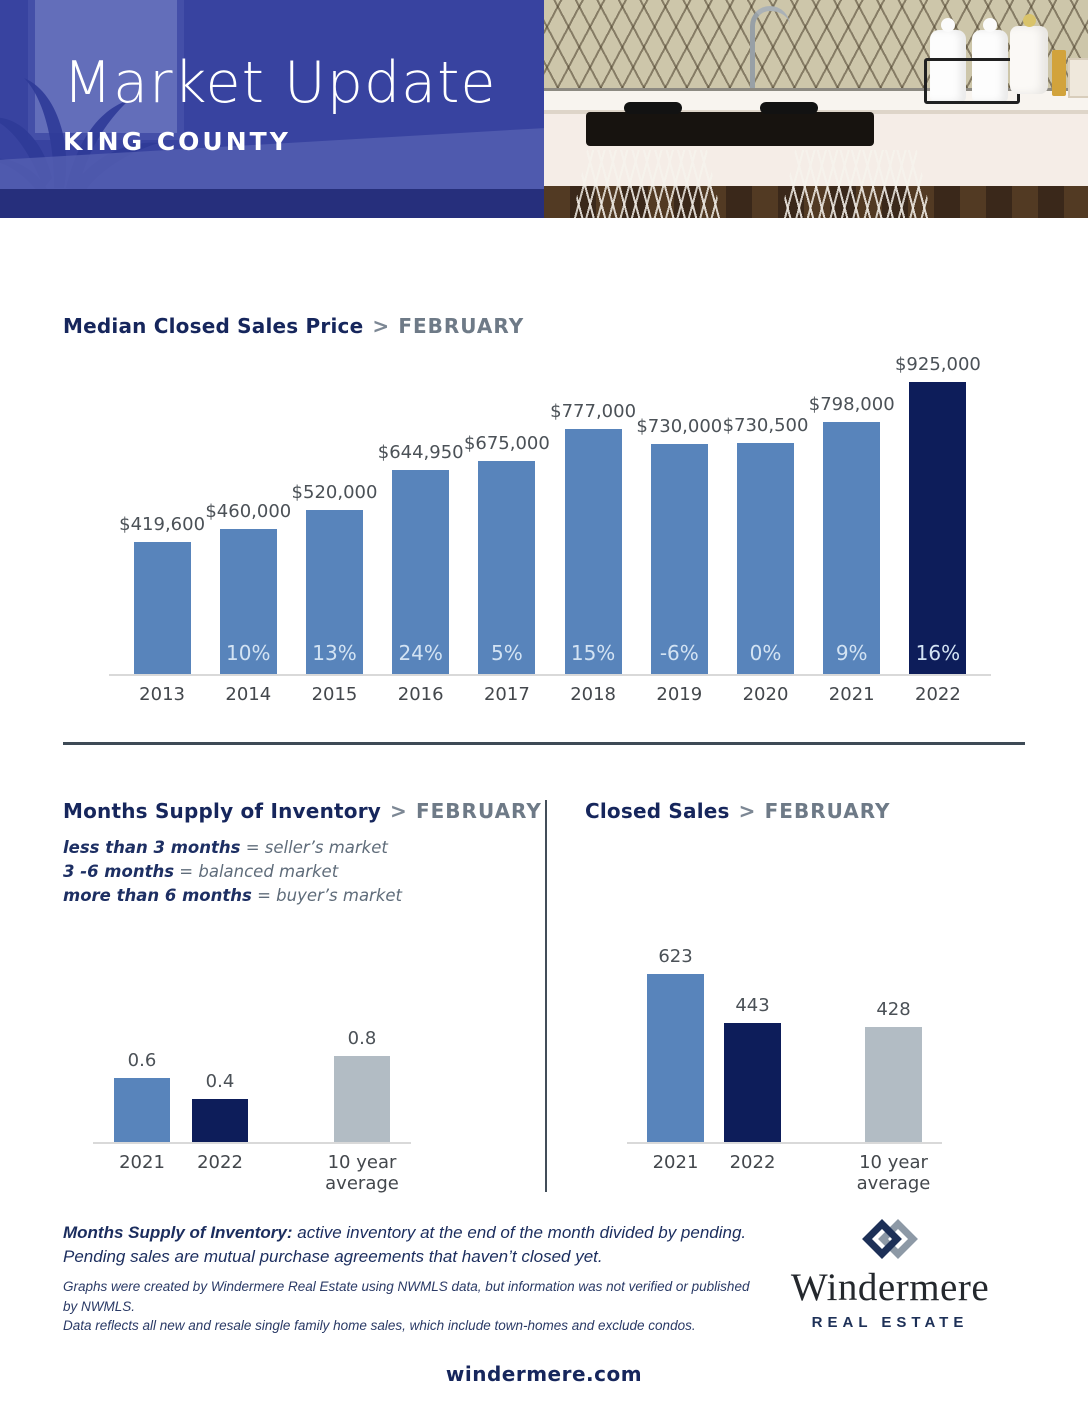 This screenshot has width=1088, height=1408. Describe the element at coordinates (252, 1084) in the screenshot. I see `plot-area: 0.6 0.4 0.8` at that location.